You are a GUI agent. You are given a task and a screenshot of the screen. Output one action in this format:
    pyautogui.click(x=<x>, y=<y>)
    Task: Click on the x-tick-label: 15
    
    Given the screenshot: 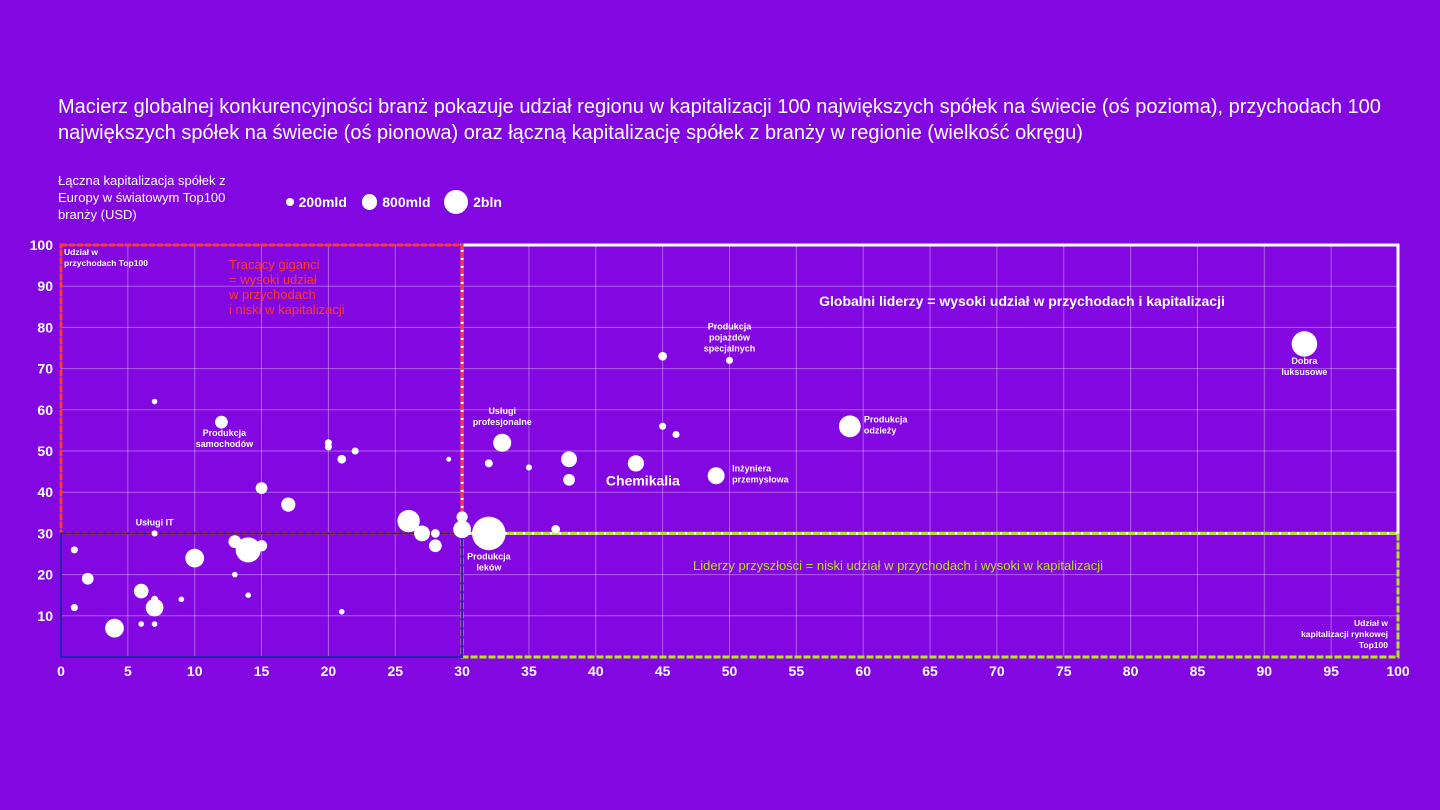 What is the action you would take?
    pyautogui.click(x=262, y=671)
    